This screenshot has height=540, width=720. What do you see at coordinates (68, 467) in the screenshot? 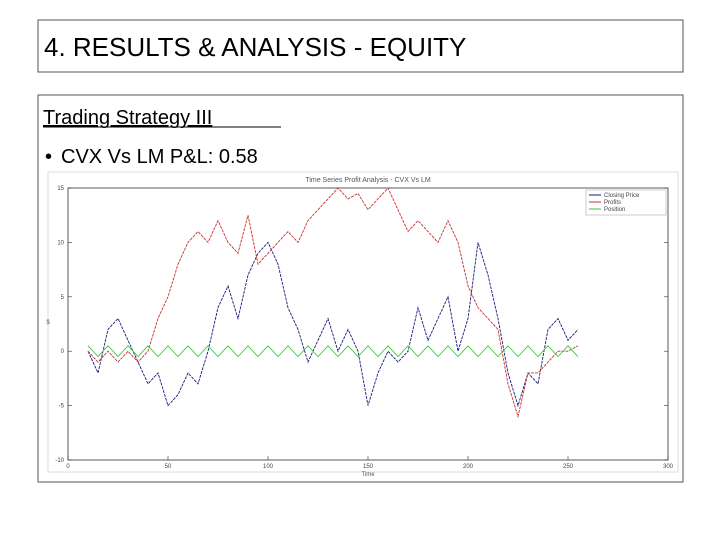
I see `x-tick-label: 0` at bounding box center [68, 467].